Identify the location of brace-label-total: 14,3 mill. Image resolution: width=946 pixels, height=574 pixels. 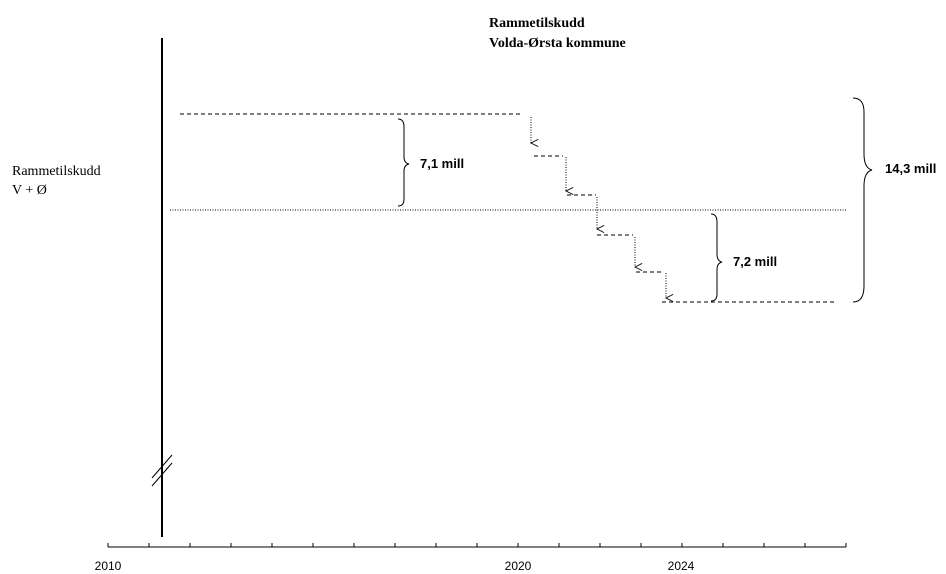
(910, 168).